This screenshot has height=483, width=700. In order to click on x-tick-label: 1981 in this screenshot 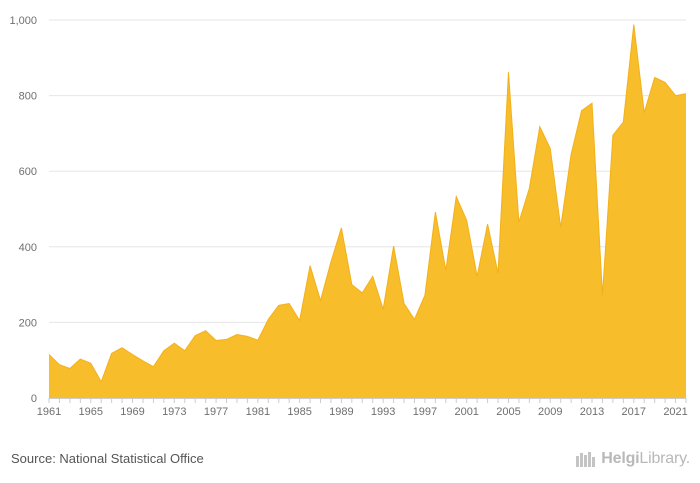, I will do `click(258, 412)`.